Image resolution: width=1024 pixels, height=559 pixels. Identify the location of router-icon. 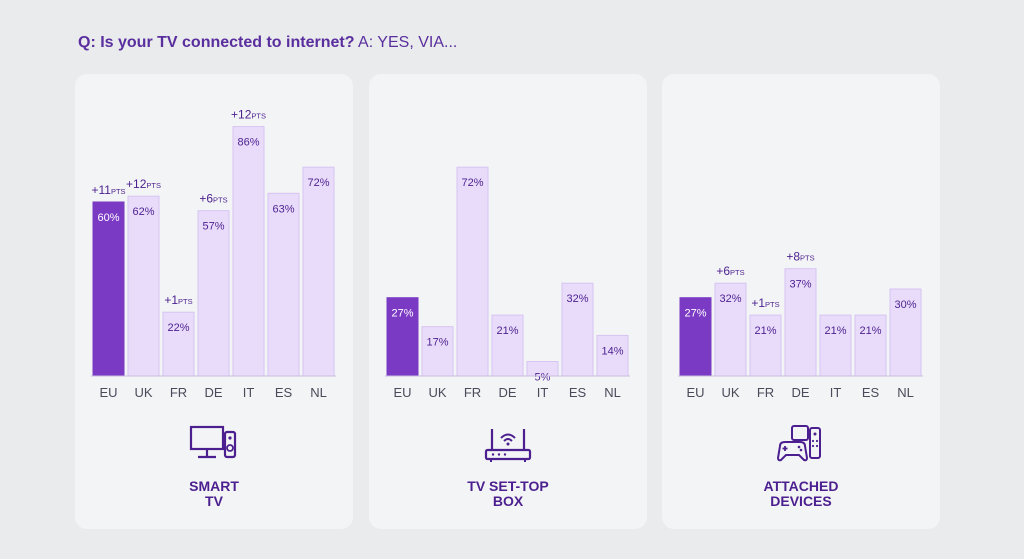
(508, 445).